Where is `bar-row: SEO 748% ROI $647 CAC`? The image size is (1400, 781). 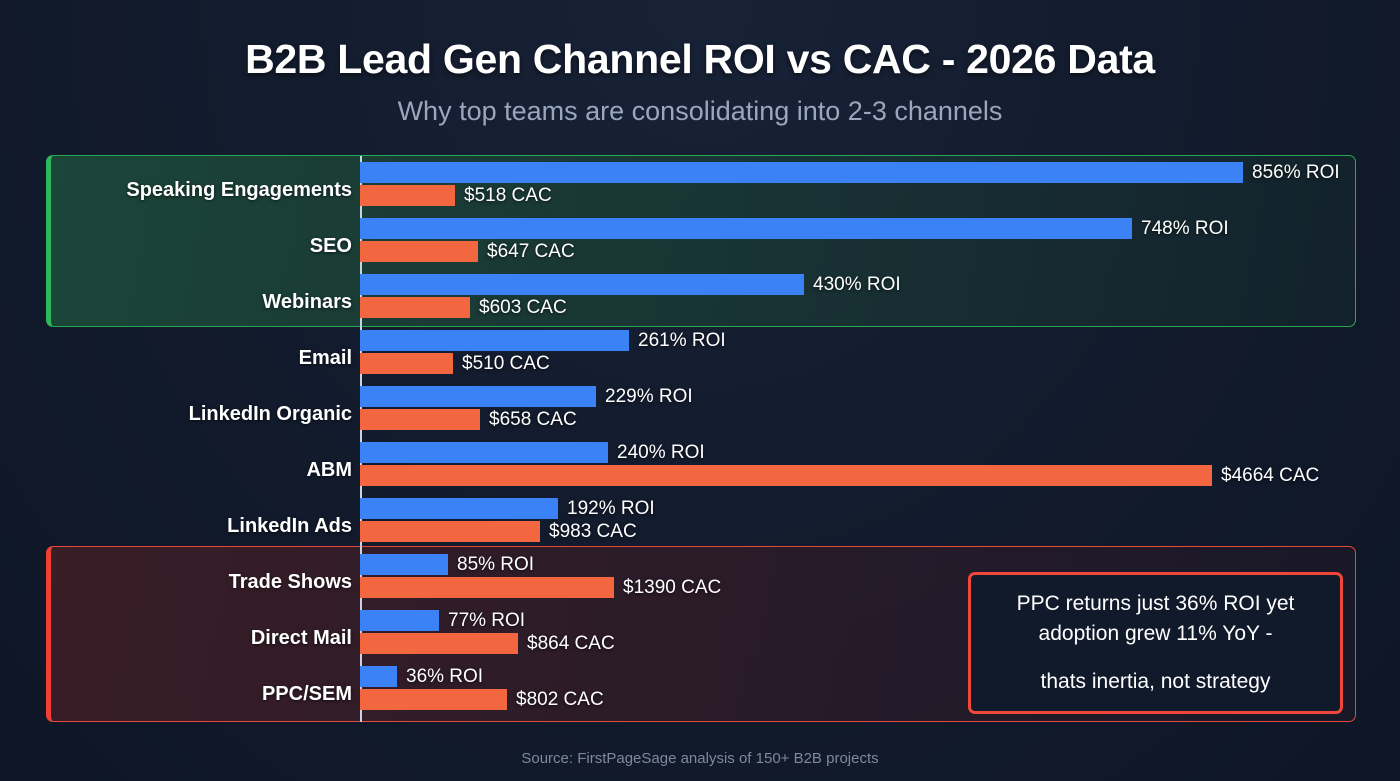 bar-row: SEO 748% ROI $647 CAC is located at coordinates (700, 242).